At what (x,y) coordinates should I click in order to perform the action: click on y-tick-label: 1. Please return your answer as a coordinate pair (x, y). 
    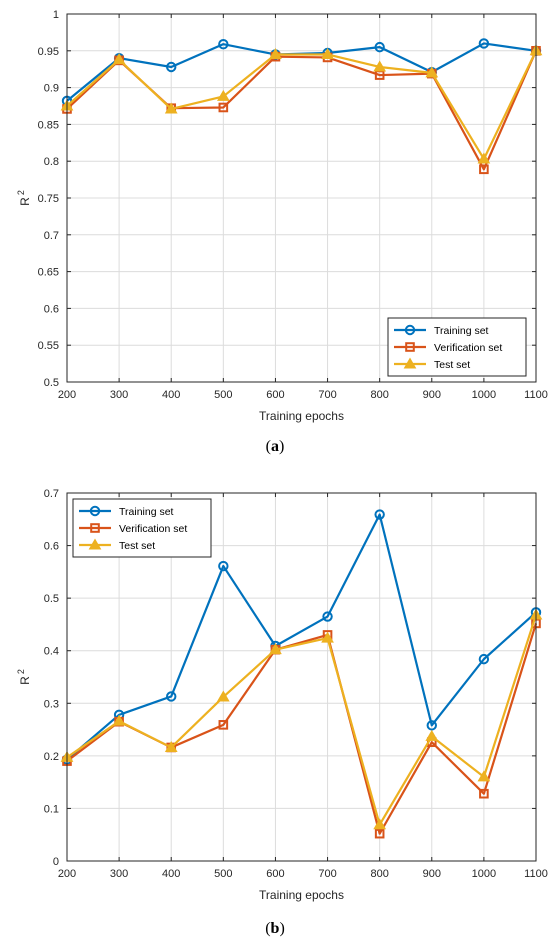
    Looking at the image, I should click on (56, 15).